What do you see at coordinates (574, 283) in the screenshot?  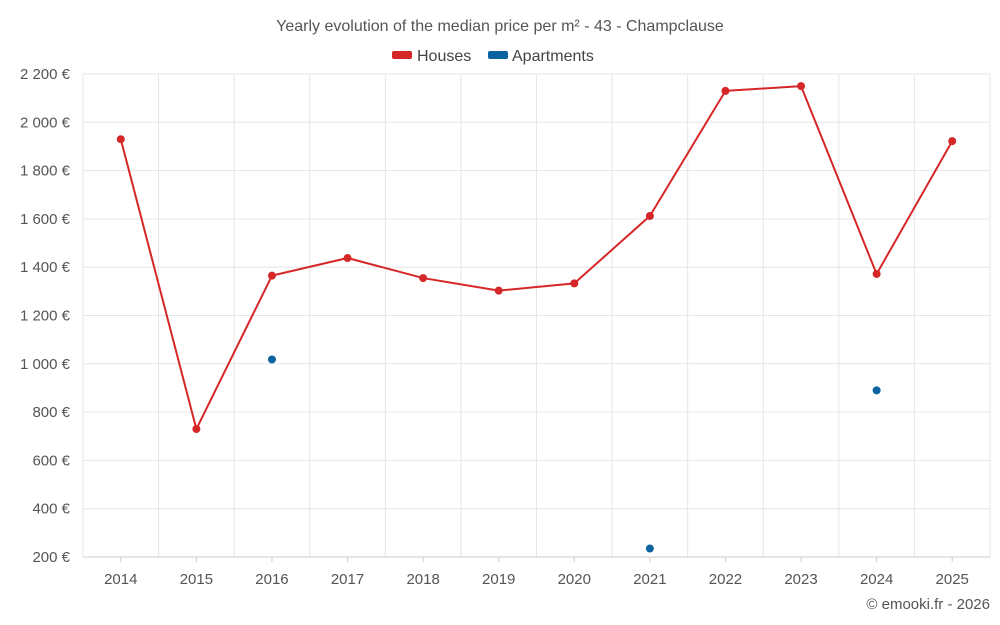 I see `data-point-houses-2020` at bounding box center [574, 283].